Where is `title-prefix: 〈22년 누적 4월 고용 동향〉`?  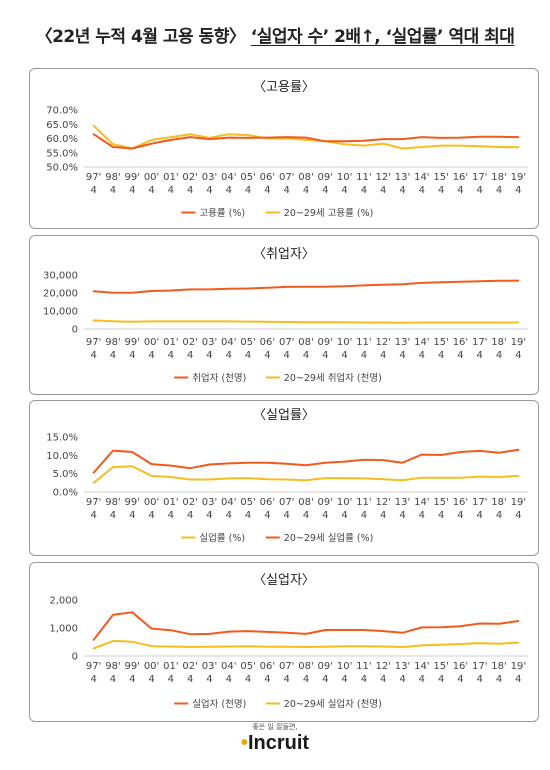 title-prefix: 〈22년 누적 4월 고용 동향〉 is located at coordinates (140, 37).